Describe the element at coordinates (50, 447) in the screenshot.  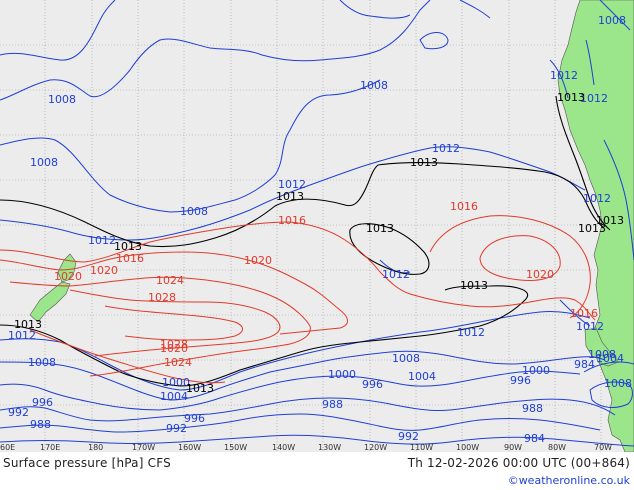
I see `longitude-tick-label: 170E` at that location.